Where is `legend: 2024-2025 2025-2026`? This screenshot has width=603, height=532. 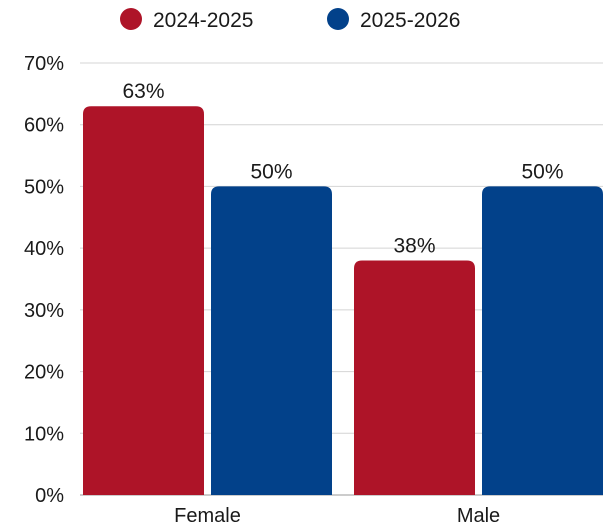 legend: 2024-2025 2025-2026 is located at coordinates (290, 20).